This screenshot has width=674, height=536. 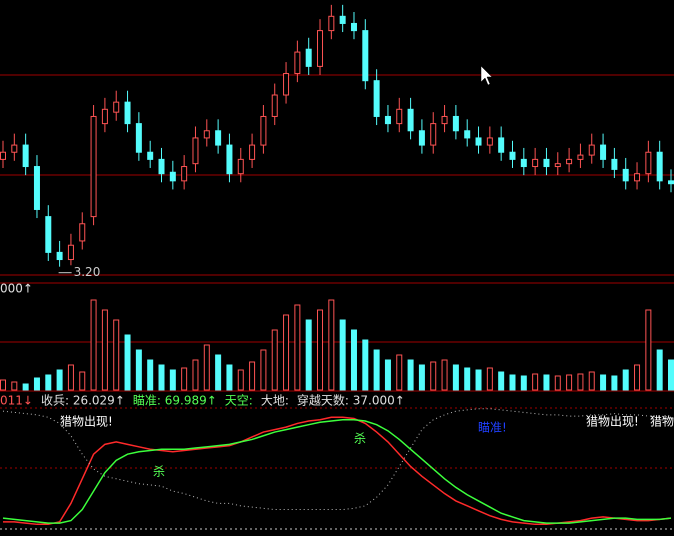 I want to click on annotation: 猎物, so click(x=662, y=422).